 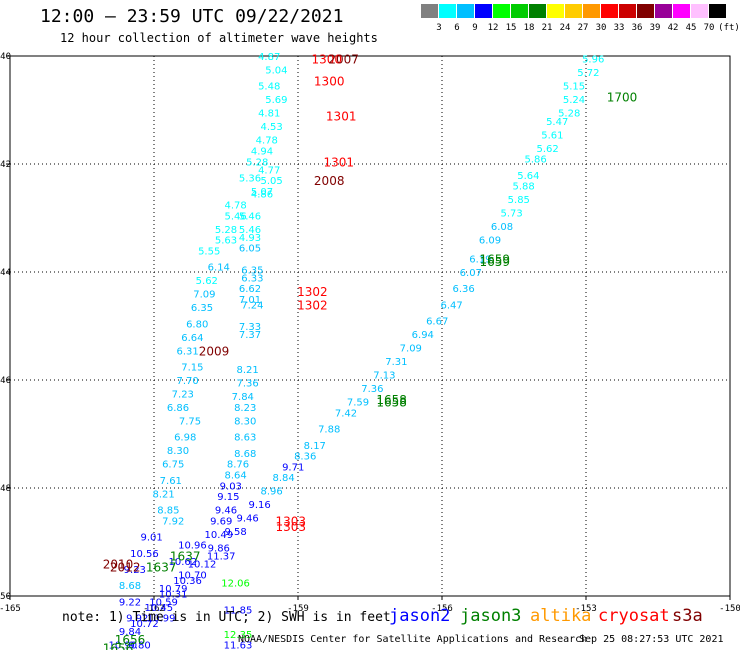 What do you see at coordinates (269, 170) in the screenshot?
I see `swh-label: 4.77` at bounding box center [269, 170].